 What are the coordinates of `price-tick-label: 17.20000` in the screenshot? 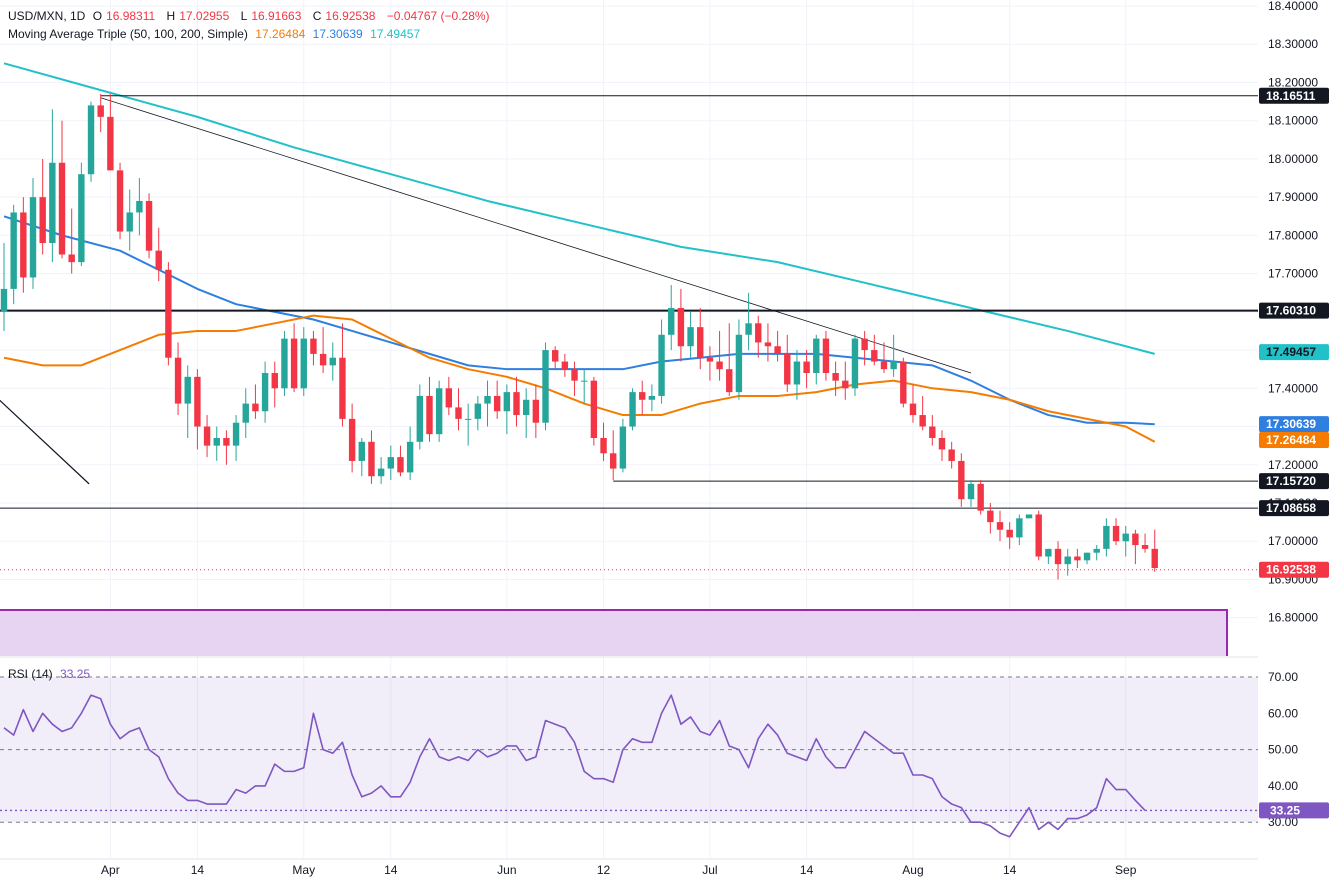 It's located at (1293, 465).